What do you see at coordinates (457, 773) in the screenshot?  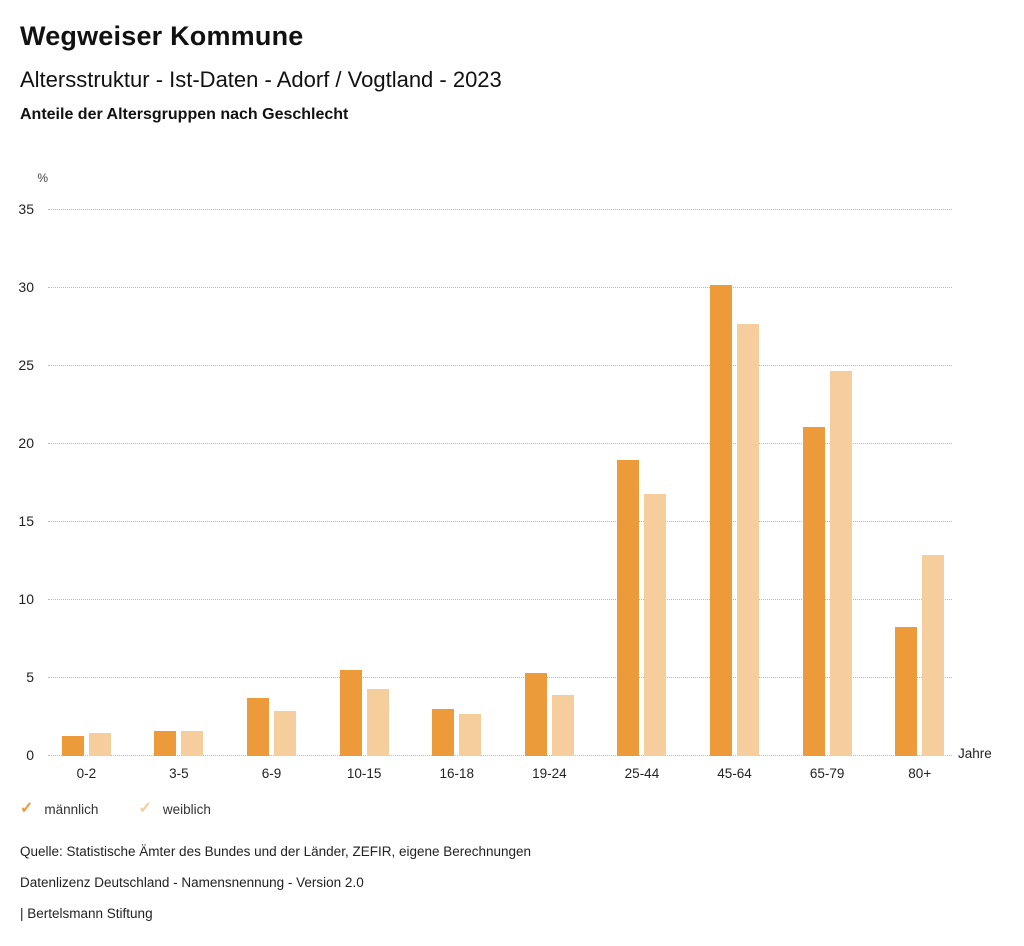 I see `x-tick-label-16-18: 16-18` at bounding box center [457, 773].